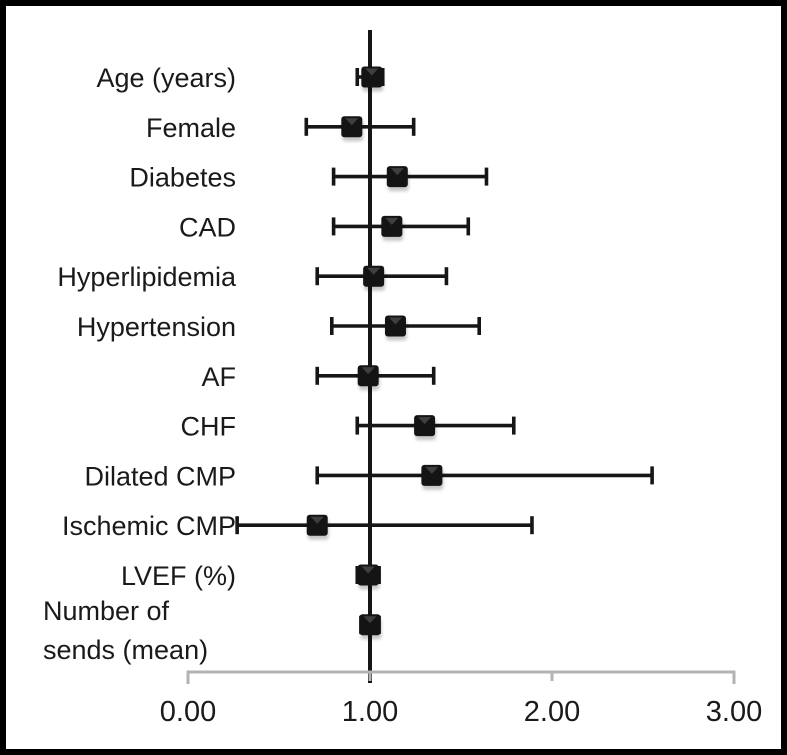 This screenshot has height=755, width=787. I want to click on row-label: LVEF (%), so click(178, 576).